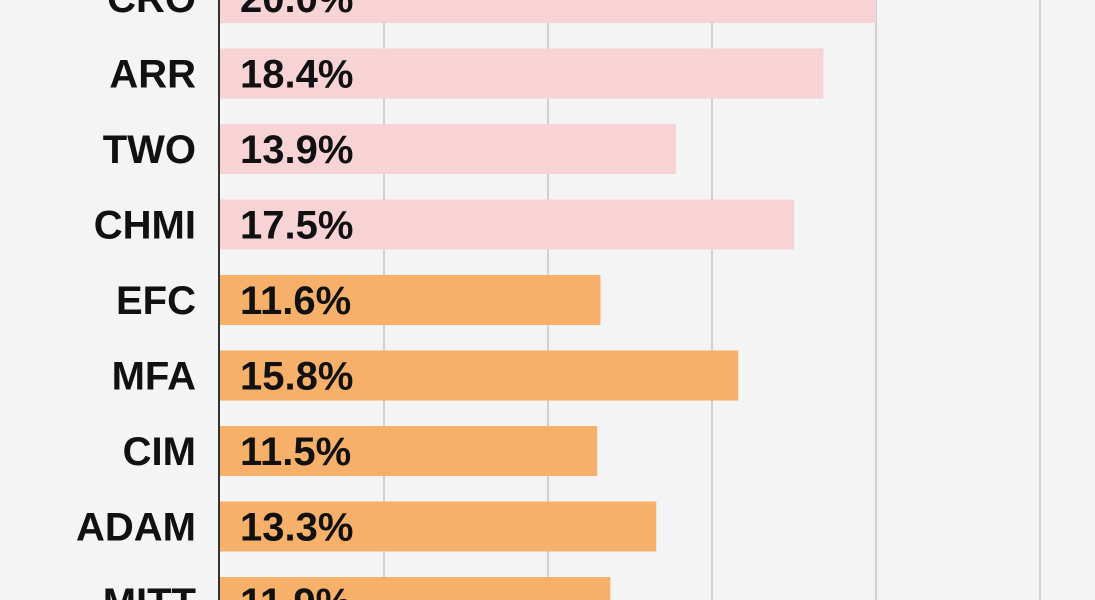 The height and width of the screenshot is (600, 1095). What do you see at coordinates (548, 11) in the screenshot?
I see `bar-cro` at bounding box center [548, 11].